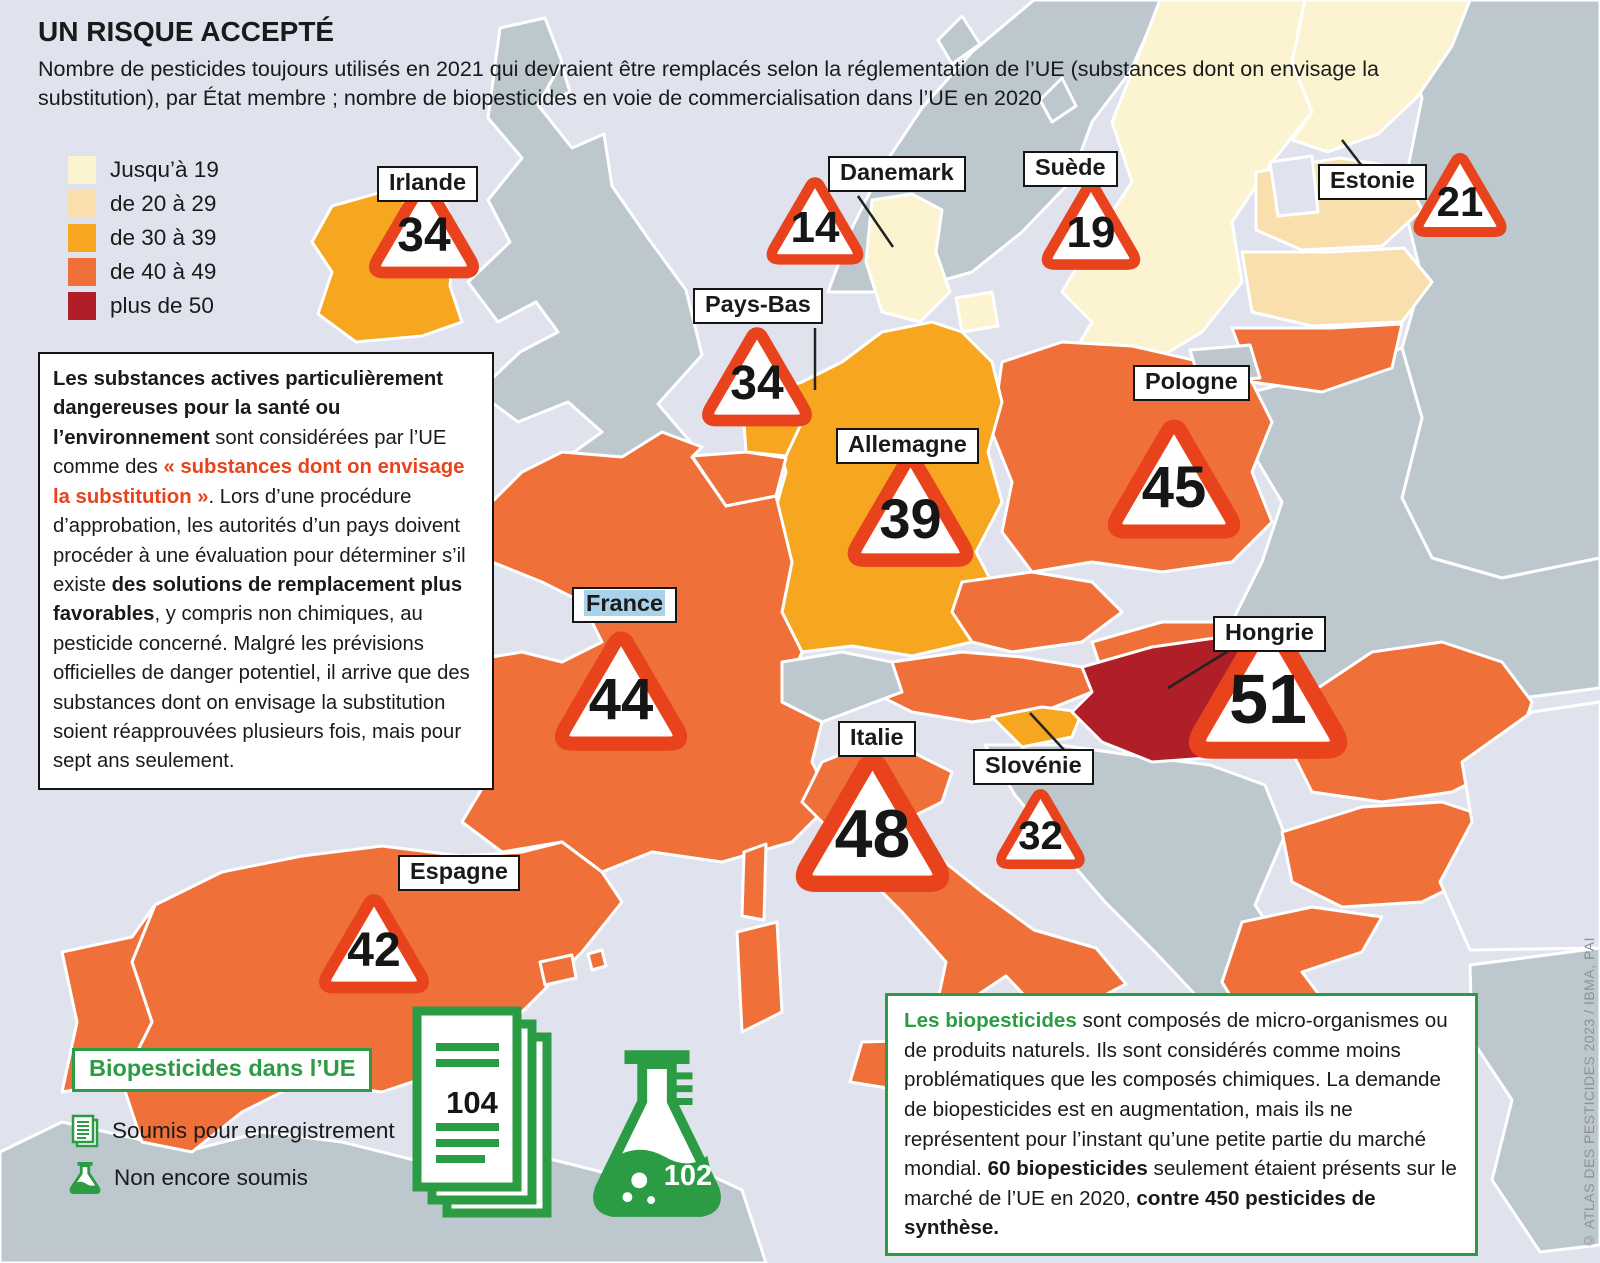  I want to click on legend-label: de 30 à 39, so click(163, 237).